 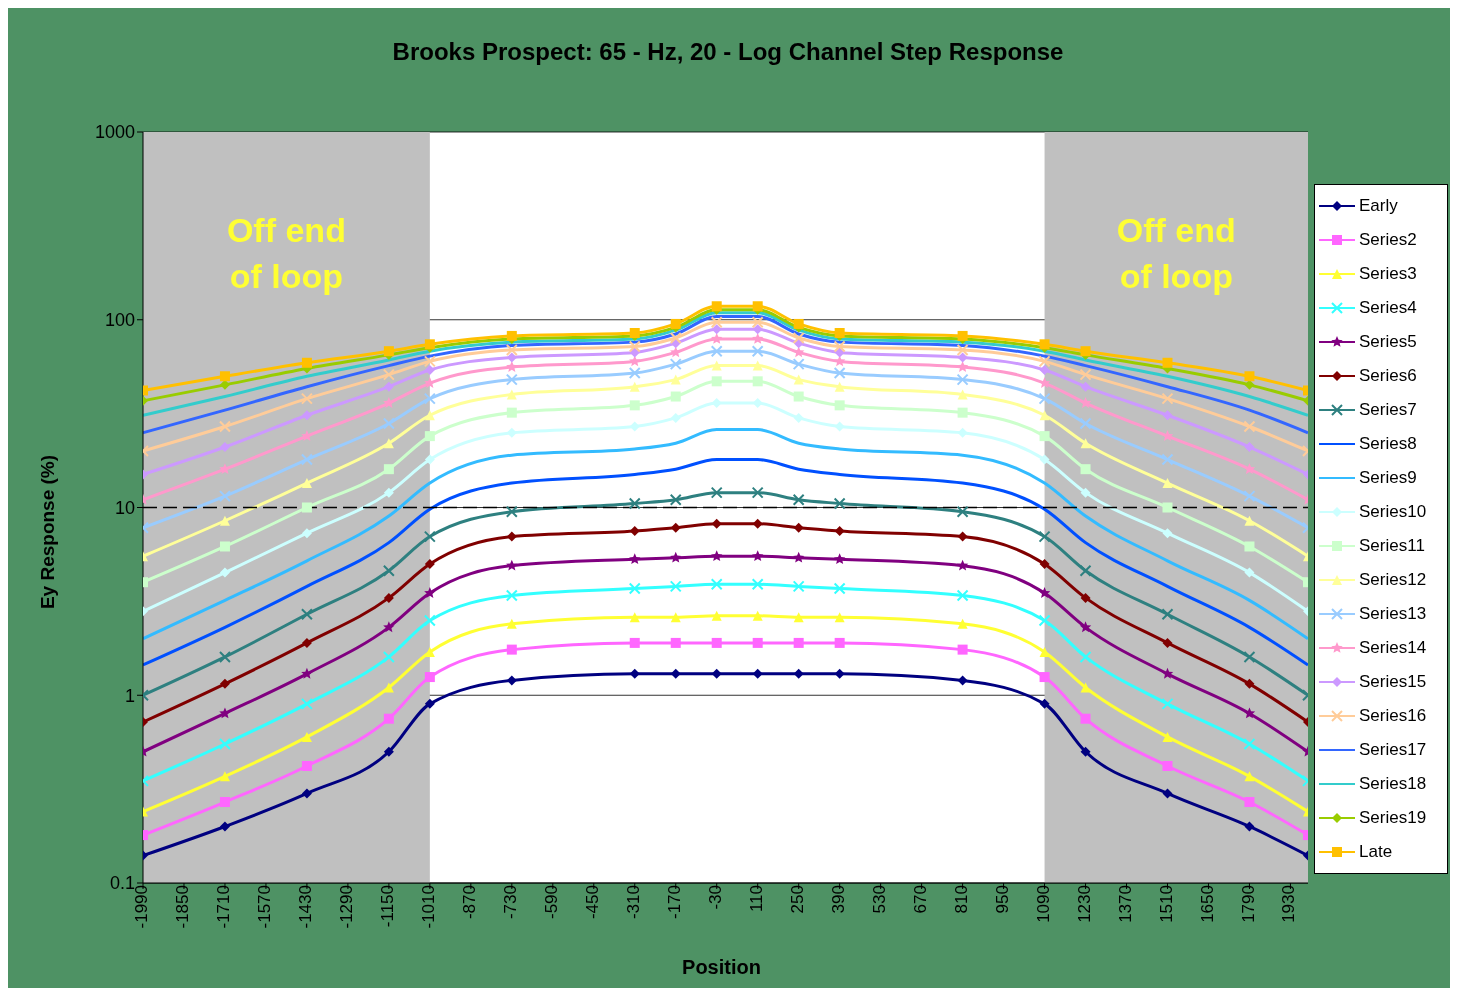 I want to click on x-tick-label: 1090, so click(x=1043, y=904).